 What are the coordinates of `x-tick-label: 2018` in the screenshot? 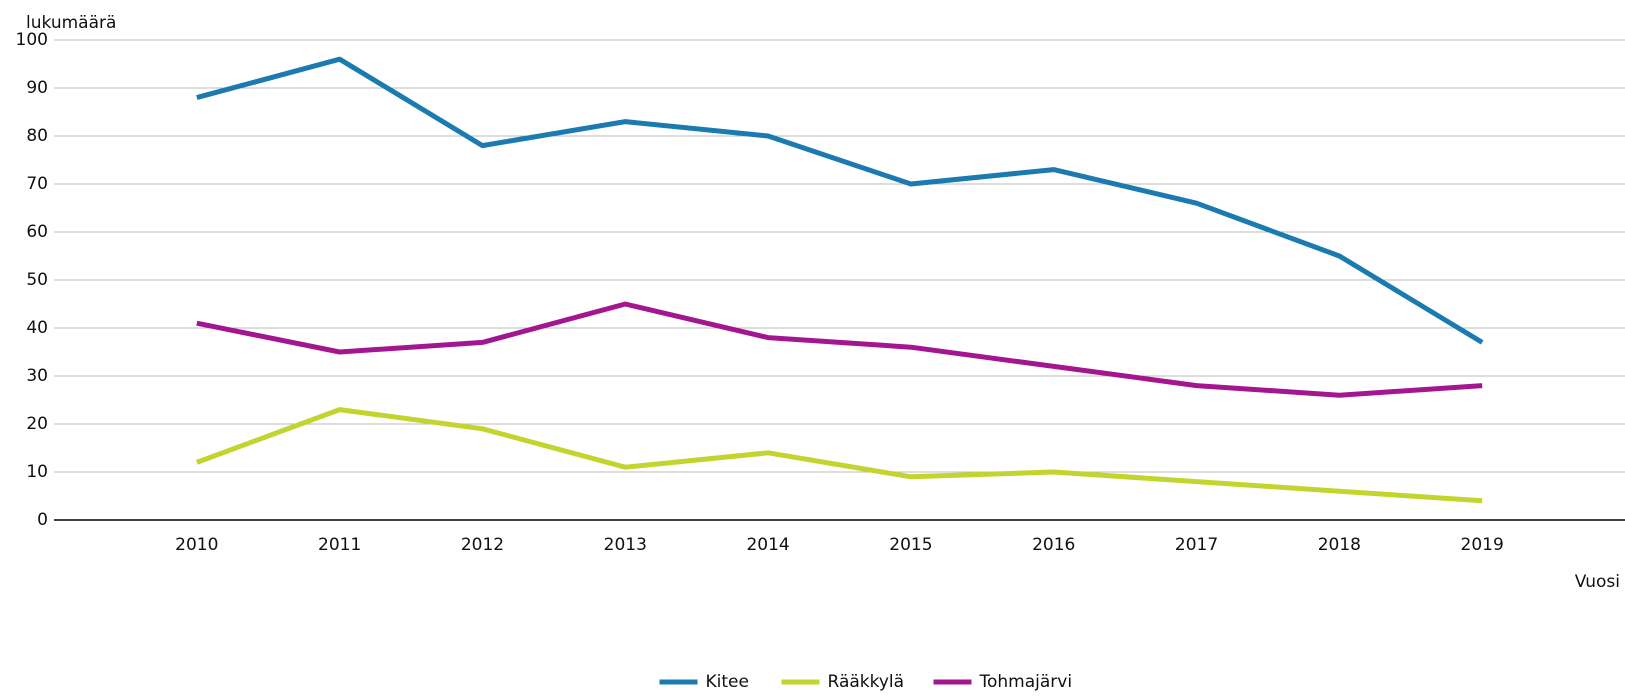 It's located at (1339, 545).